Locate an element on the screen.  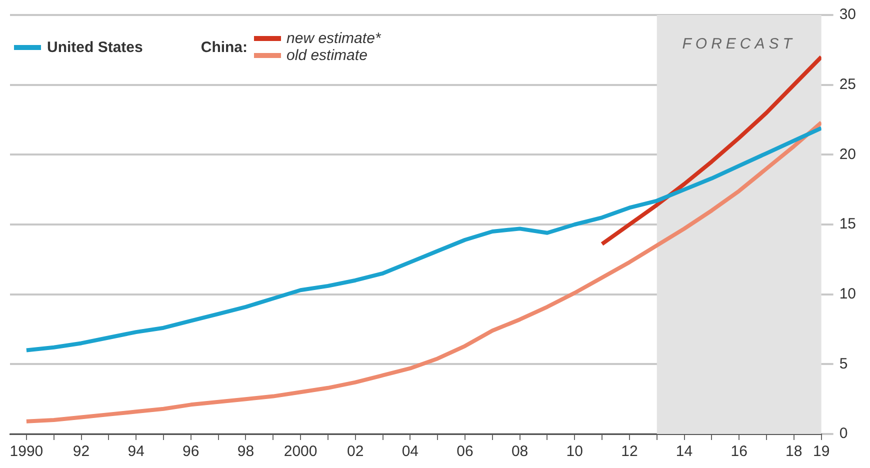
x-tick-label: 1990 is located at coordinates (27, 451).